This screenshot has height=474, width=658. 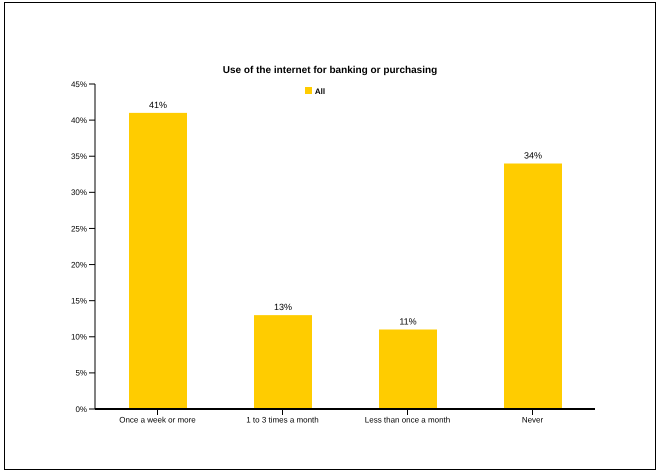 What do you see at coordinates (81, 373) in the screenshot?
I see `y-tick-label: 5%` at bounding box center [81, 373].